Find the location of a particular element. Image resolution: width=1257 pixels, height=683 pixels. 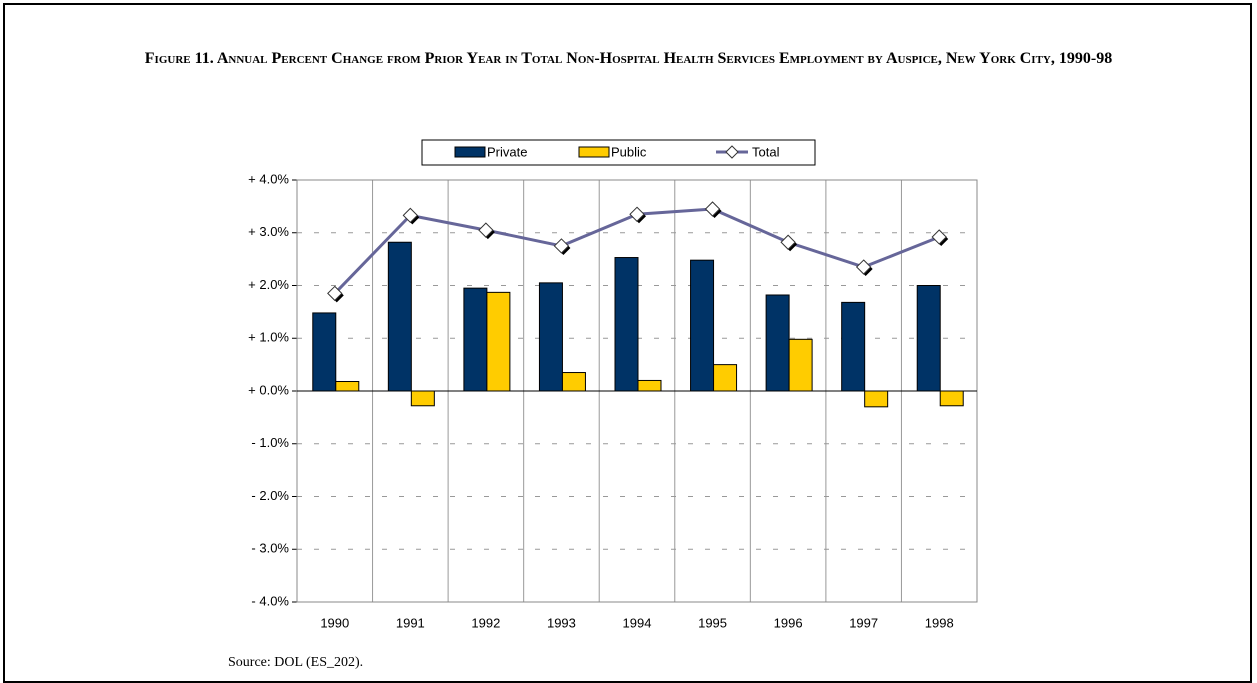

legend-label: Total is located at coordinates (766, 151).